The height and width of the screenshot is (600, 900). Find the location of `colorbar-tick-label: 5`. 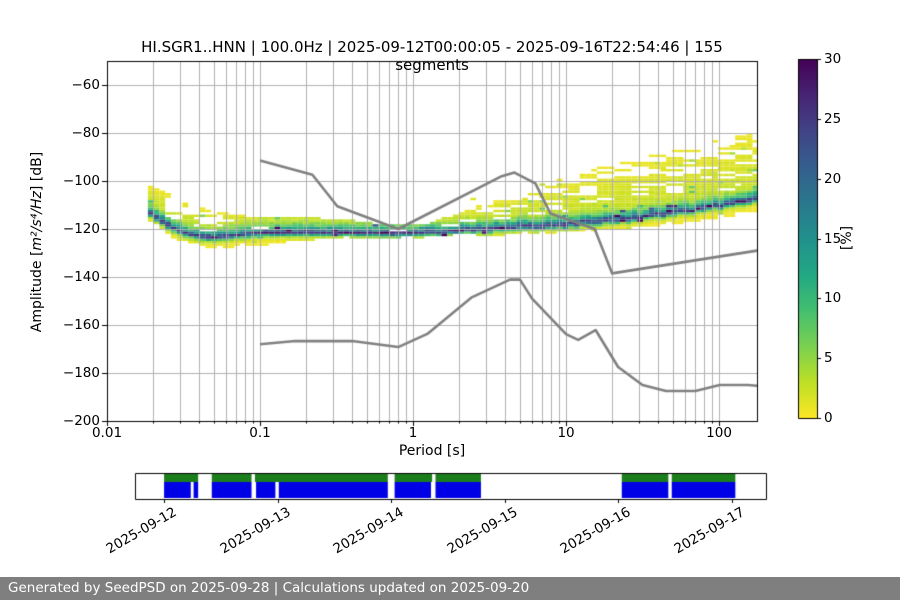

colorbar-tick-label: 5 is located at coordinates (828, 358).